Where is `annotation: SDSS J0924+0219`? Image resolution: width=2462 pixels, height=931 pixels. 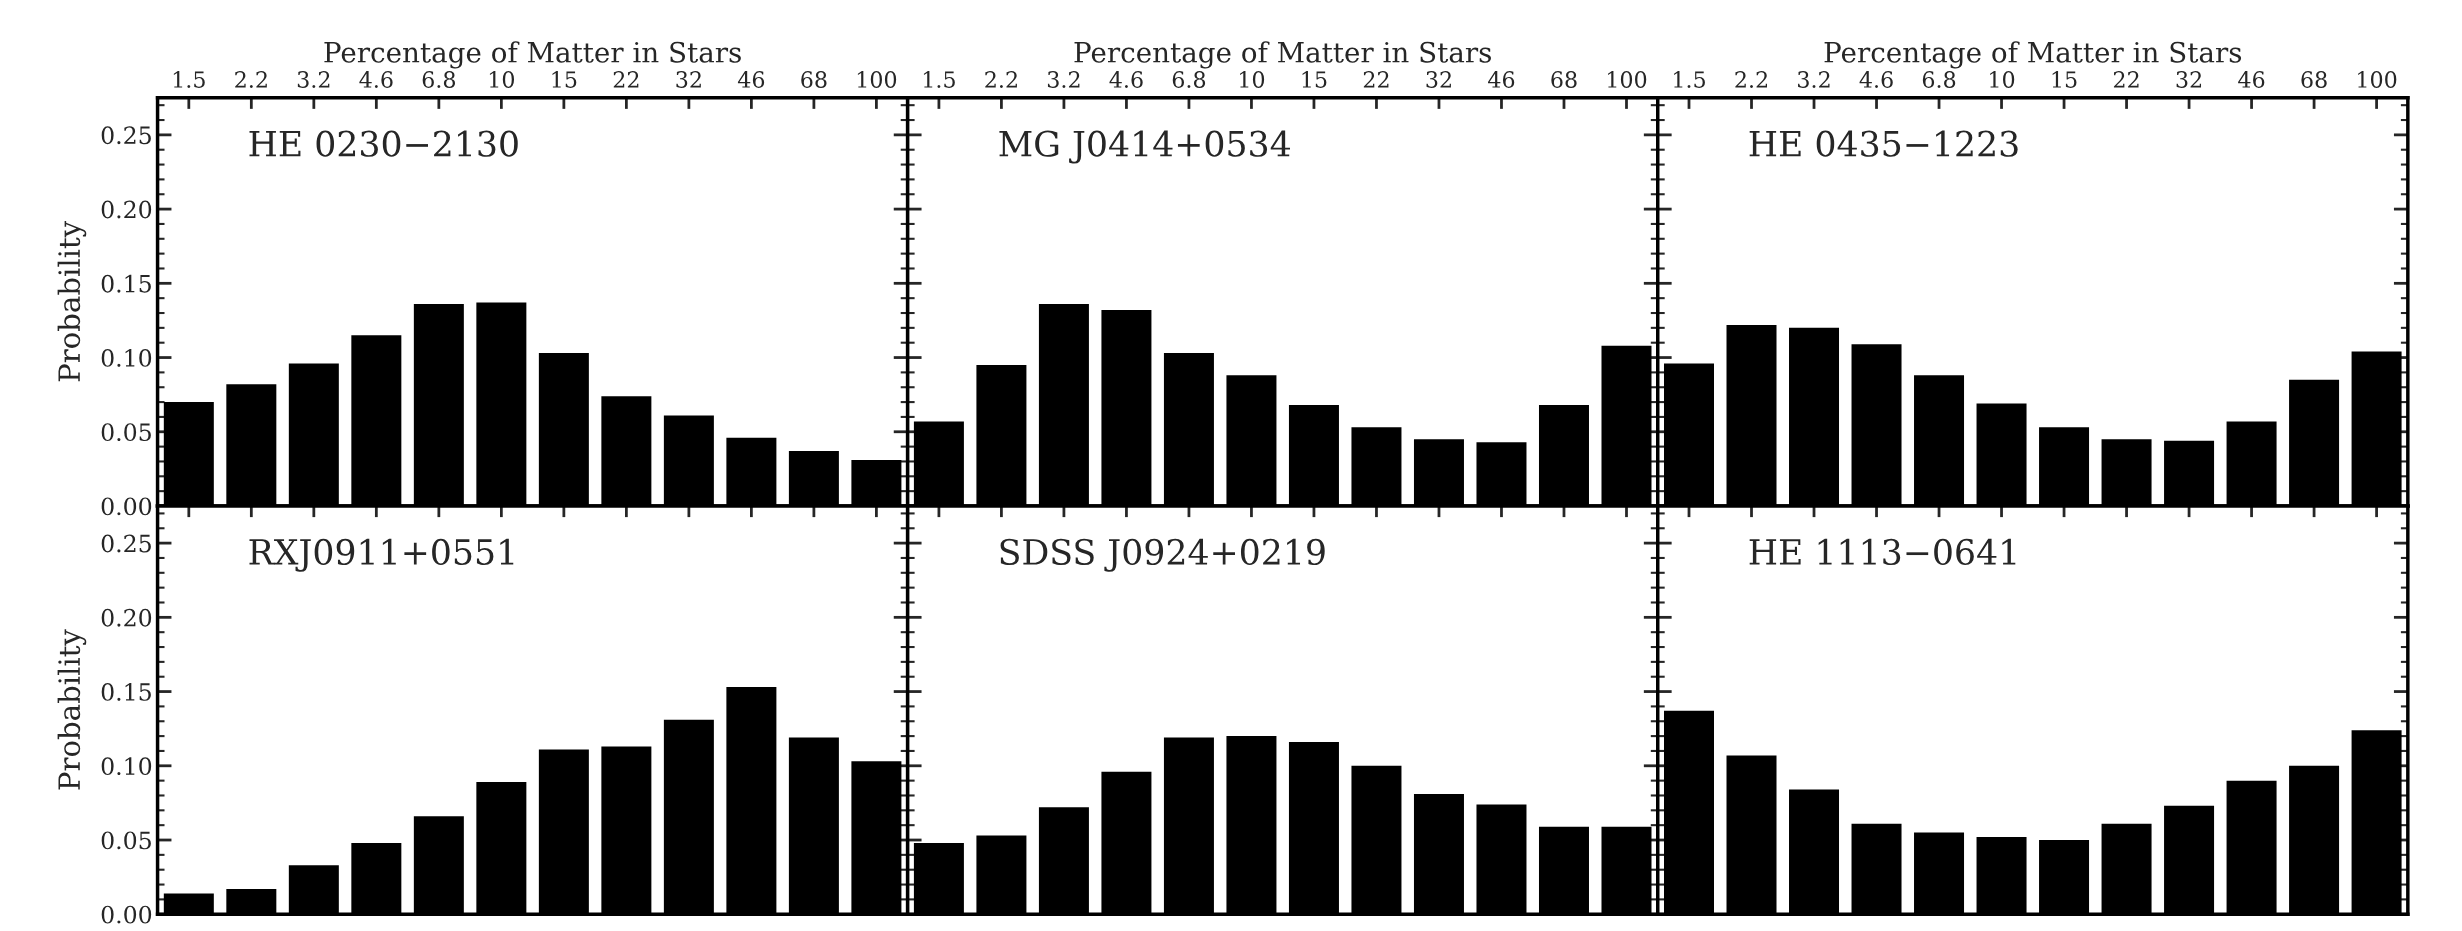
annotation: SDSS J0924+0219 is located at coordinates (1162, 555).